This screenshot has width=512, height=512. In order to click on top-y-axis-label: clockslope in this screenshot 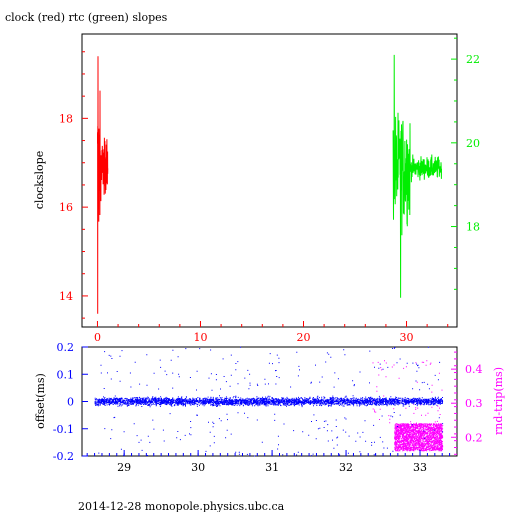, I will do `click(39, 180)`.